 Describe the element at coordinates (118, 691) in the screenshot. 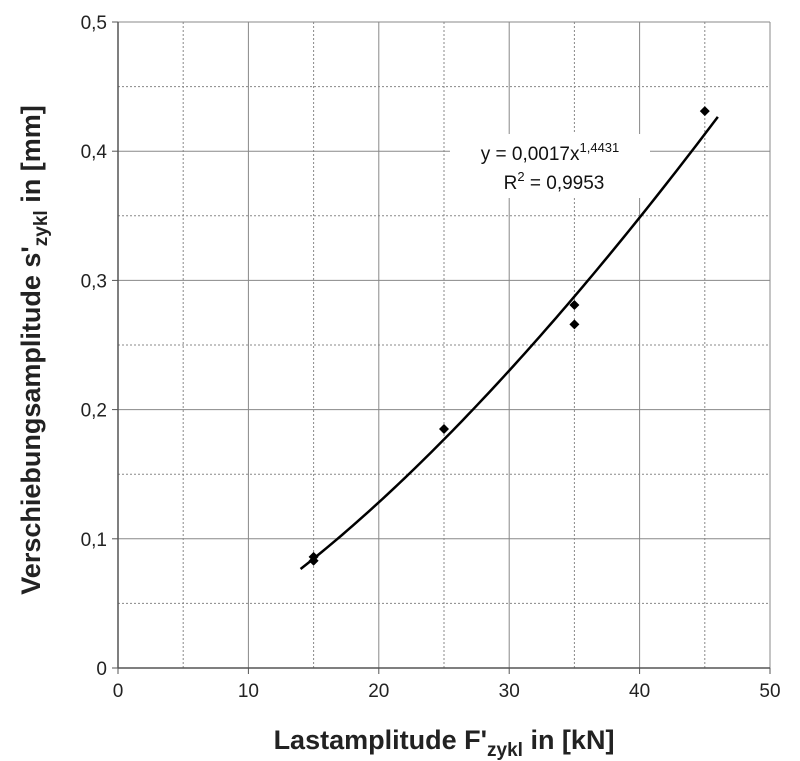

I see `x-tick-label: 0` at that location.